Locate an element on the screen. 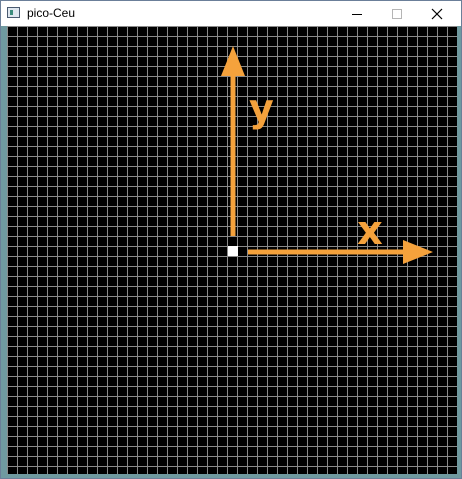  minimize-icon is located at coordinates (357, 14).